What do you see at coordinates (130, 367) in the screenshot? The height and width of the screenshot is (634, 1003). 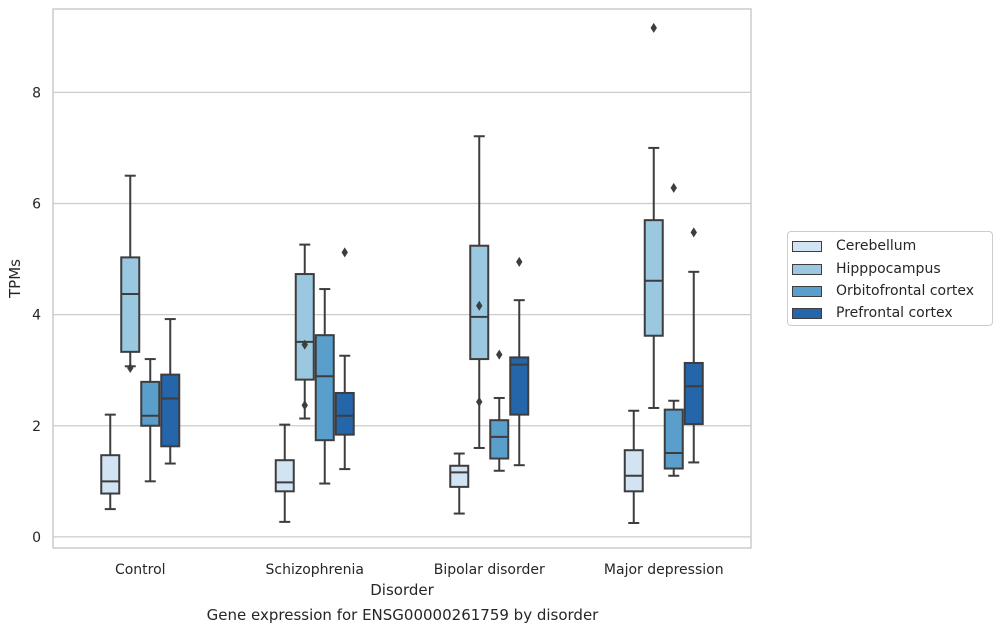 I see `outlier-hipppocampus-control` at bounding box center [130, 367].